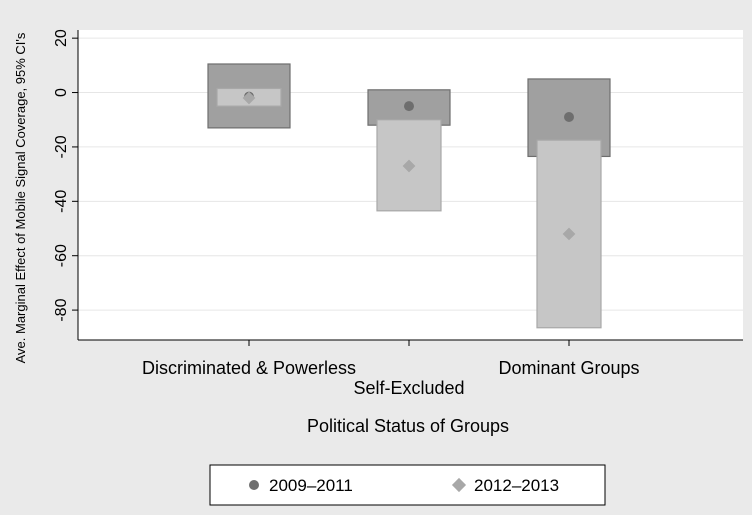  Describe the element at coordinates (254, 485) in the screenshot. I see `legend-marker-2009-2011` at that location.